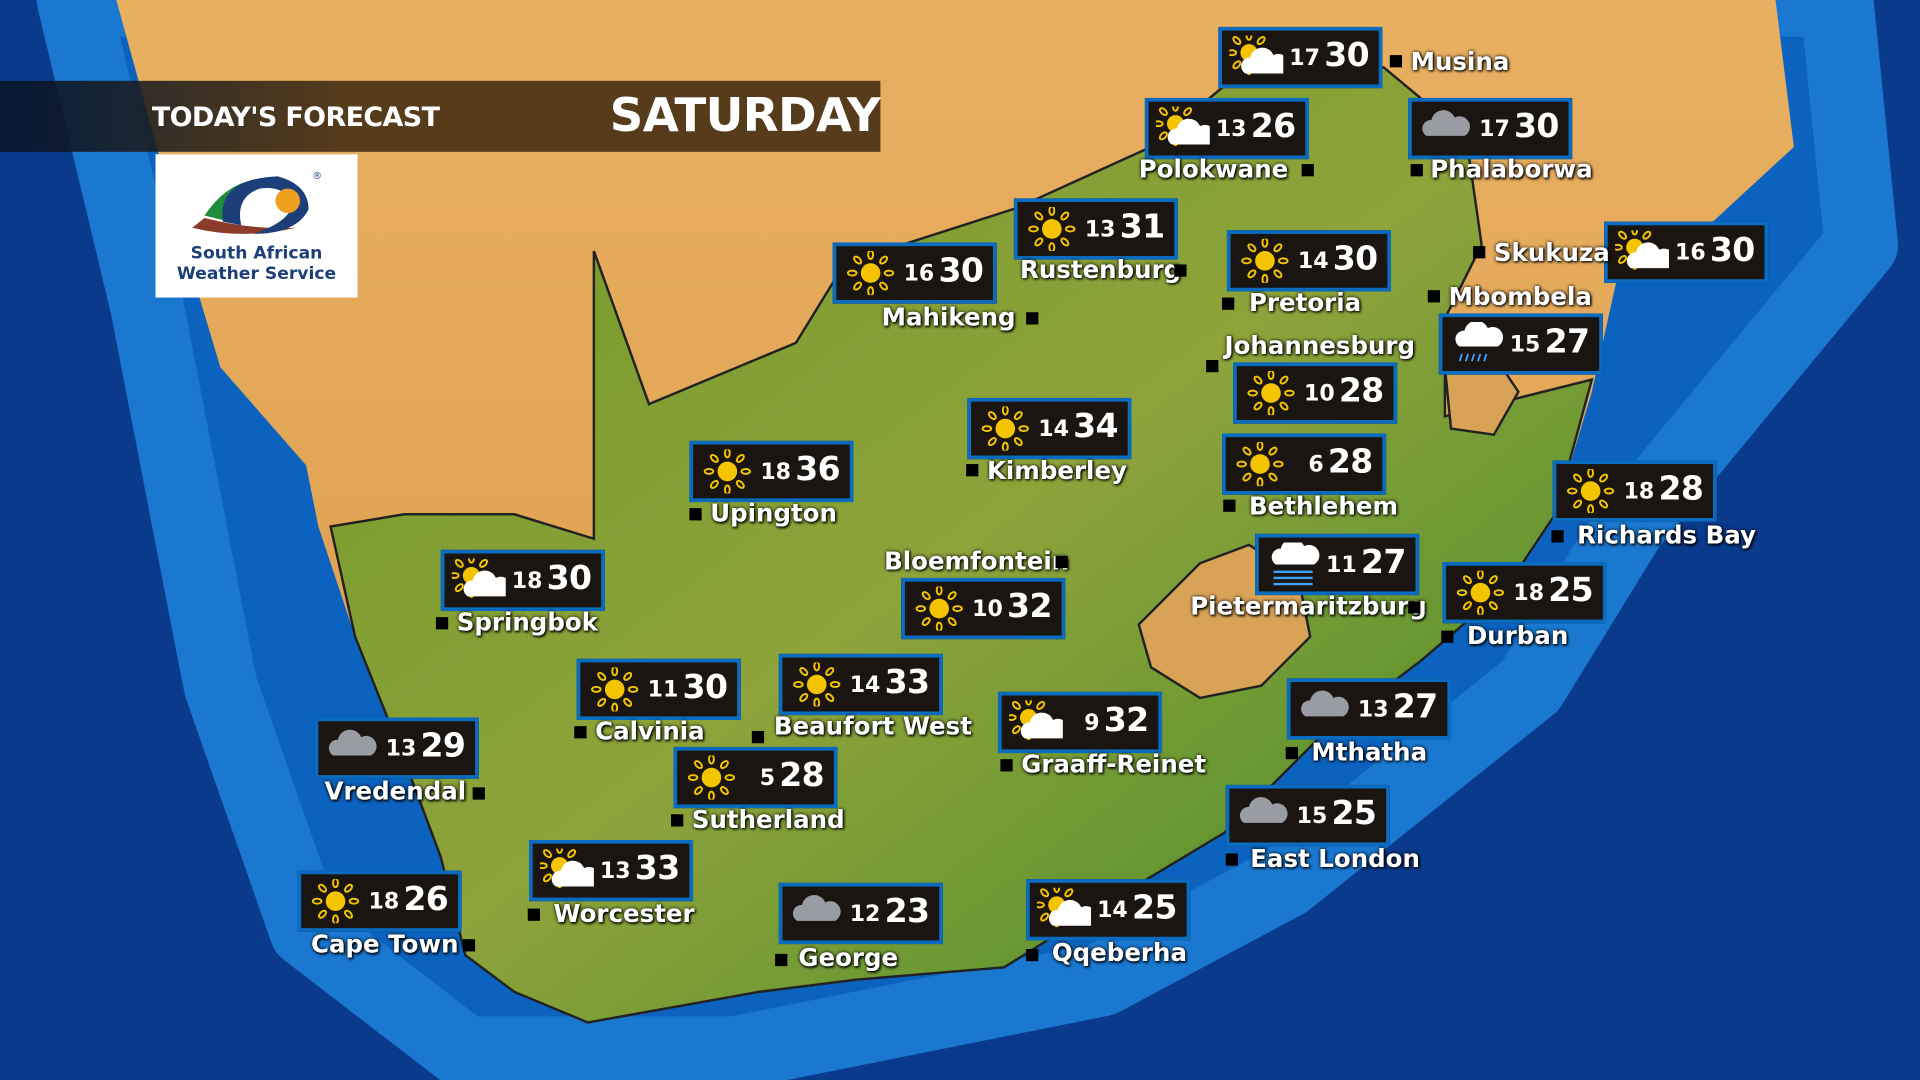 This screenshot has width=1920, height=1080. What do you see at coordinates (1126, 720) in the screenshot?
I see `max-temp: 32` at bounding box center [1126, 720].